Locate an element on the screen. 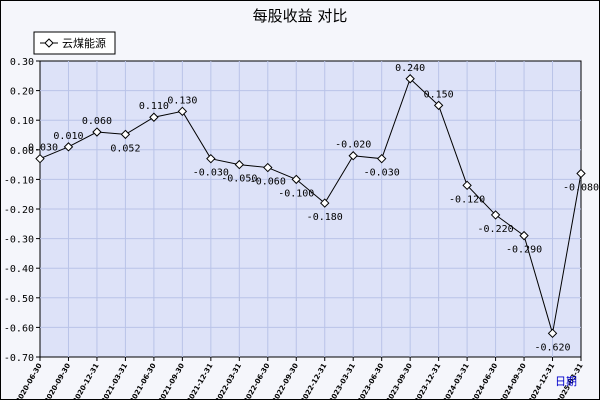 The height and width of the screenshot is (400, 600). x-tick-label: 2020-09-30 is located at coordinates (57, 381).